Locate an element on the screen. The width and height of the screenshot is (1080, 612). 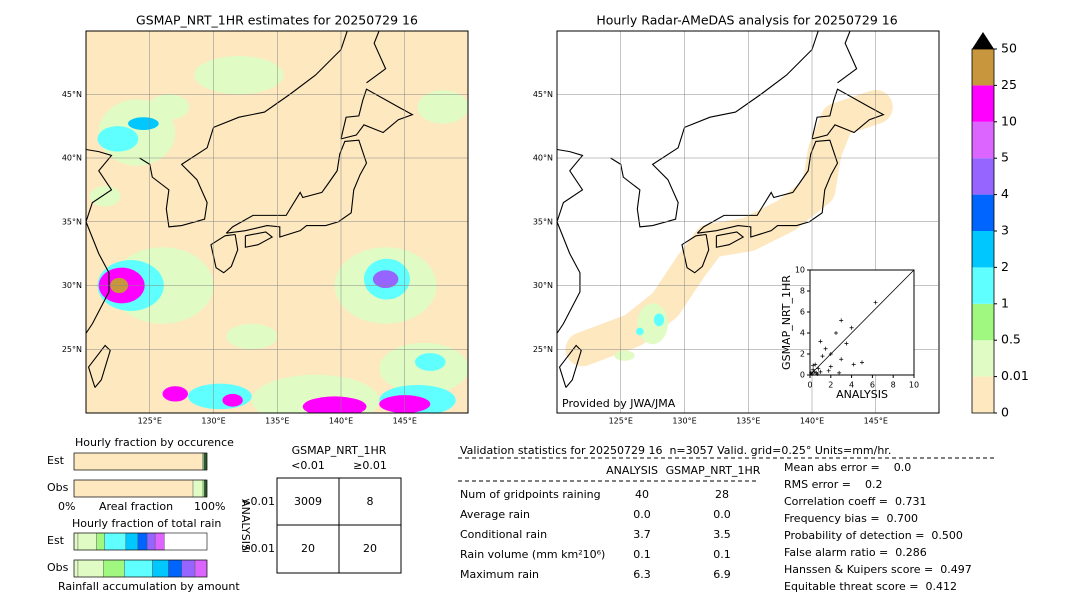
row-label: Est is located at coordinates (56, 540).